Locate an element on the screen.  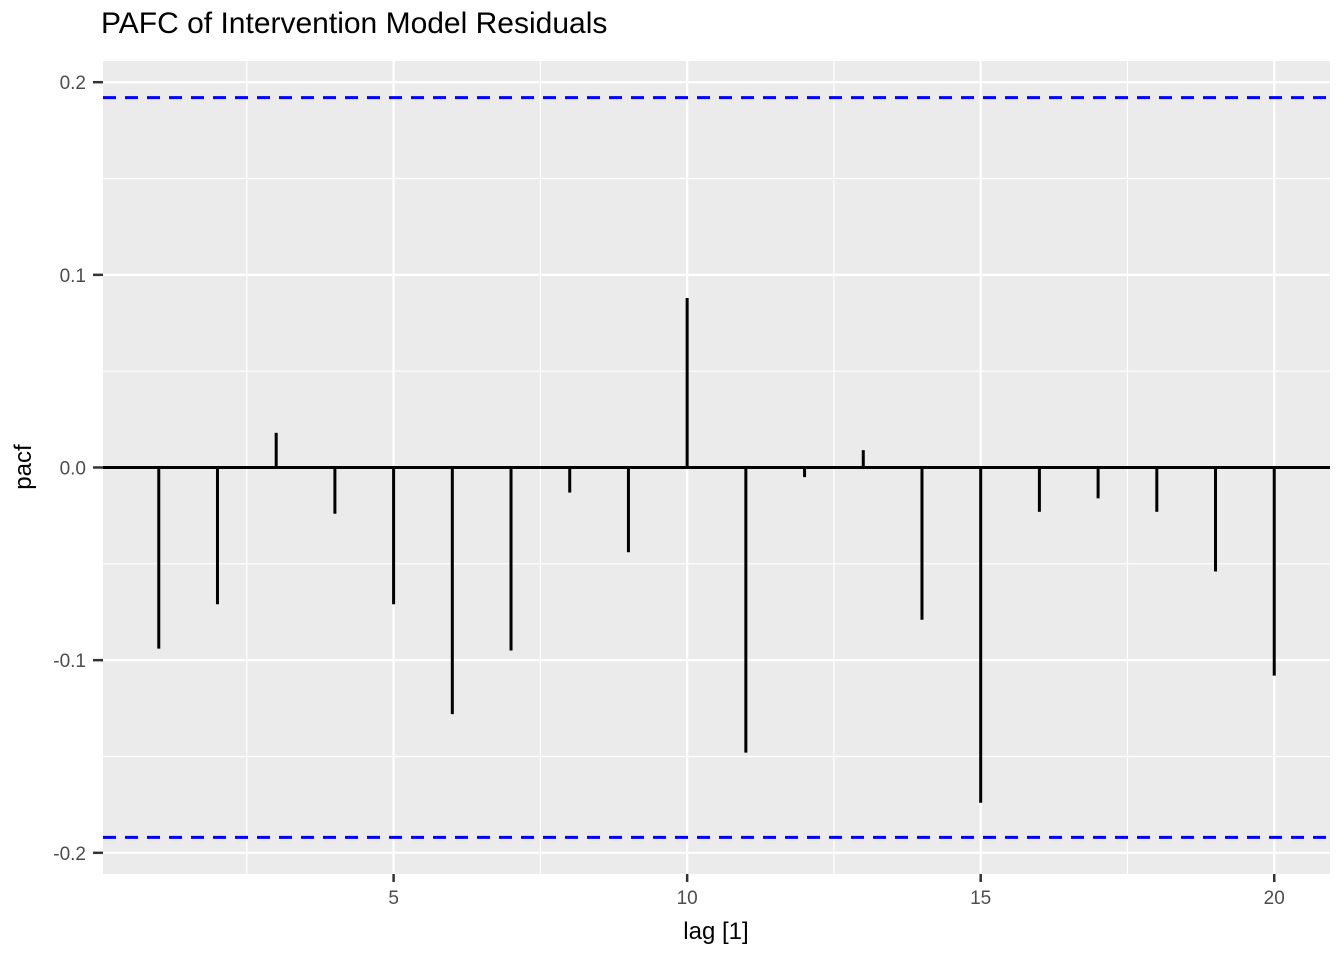
y-tick-label: -0.1 is located at coordinates (69, 661).